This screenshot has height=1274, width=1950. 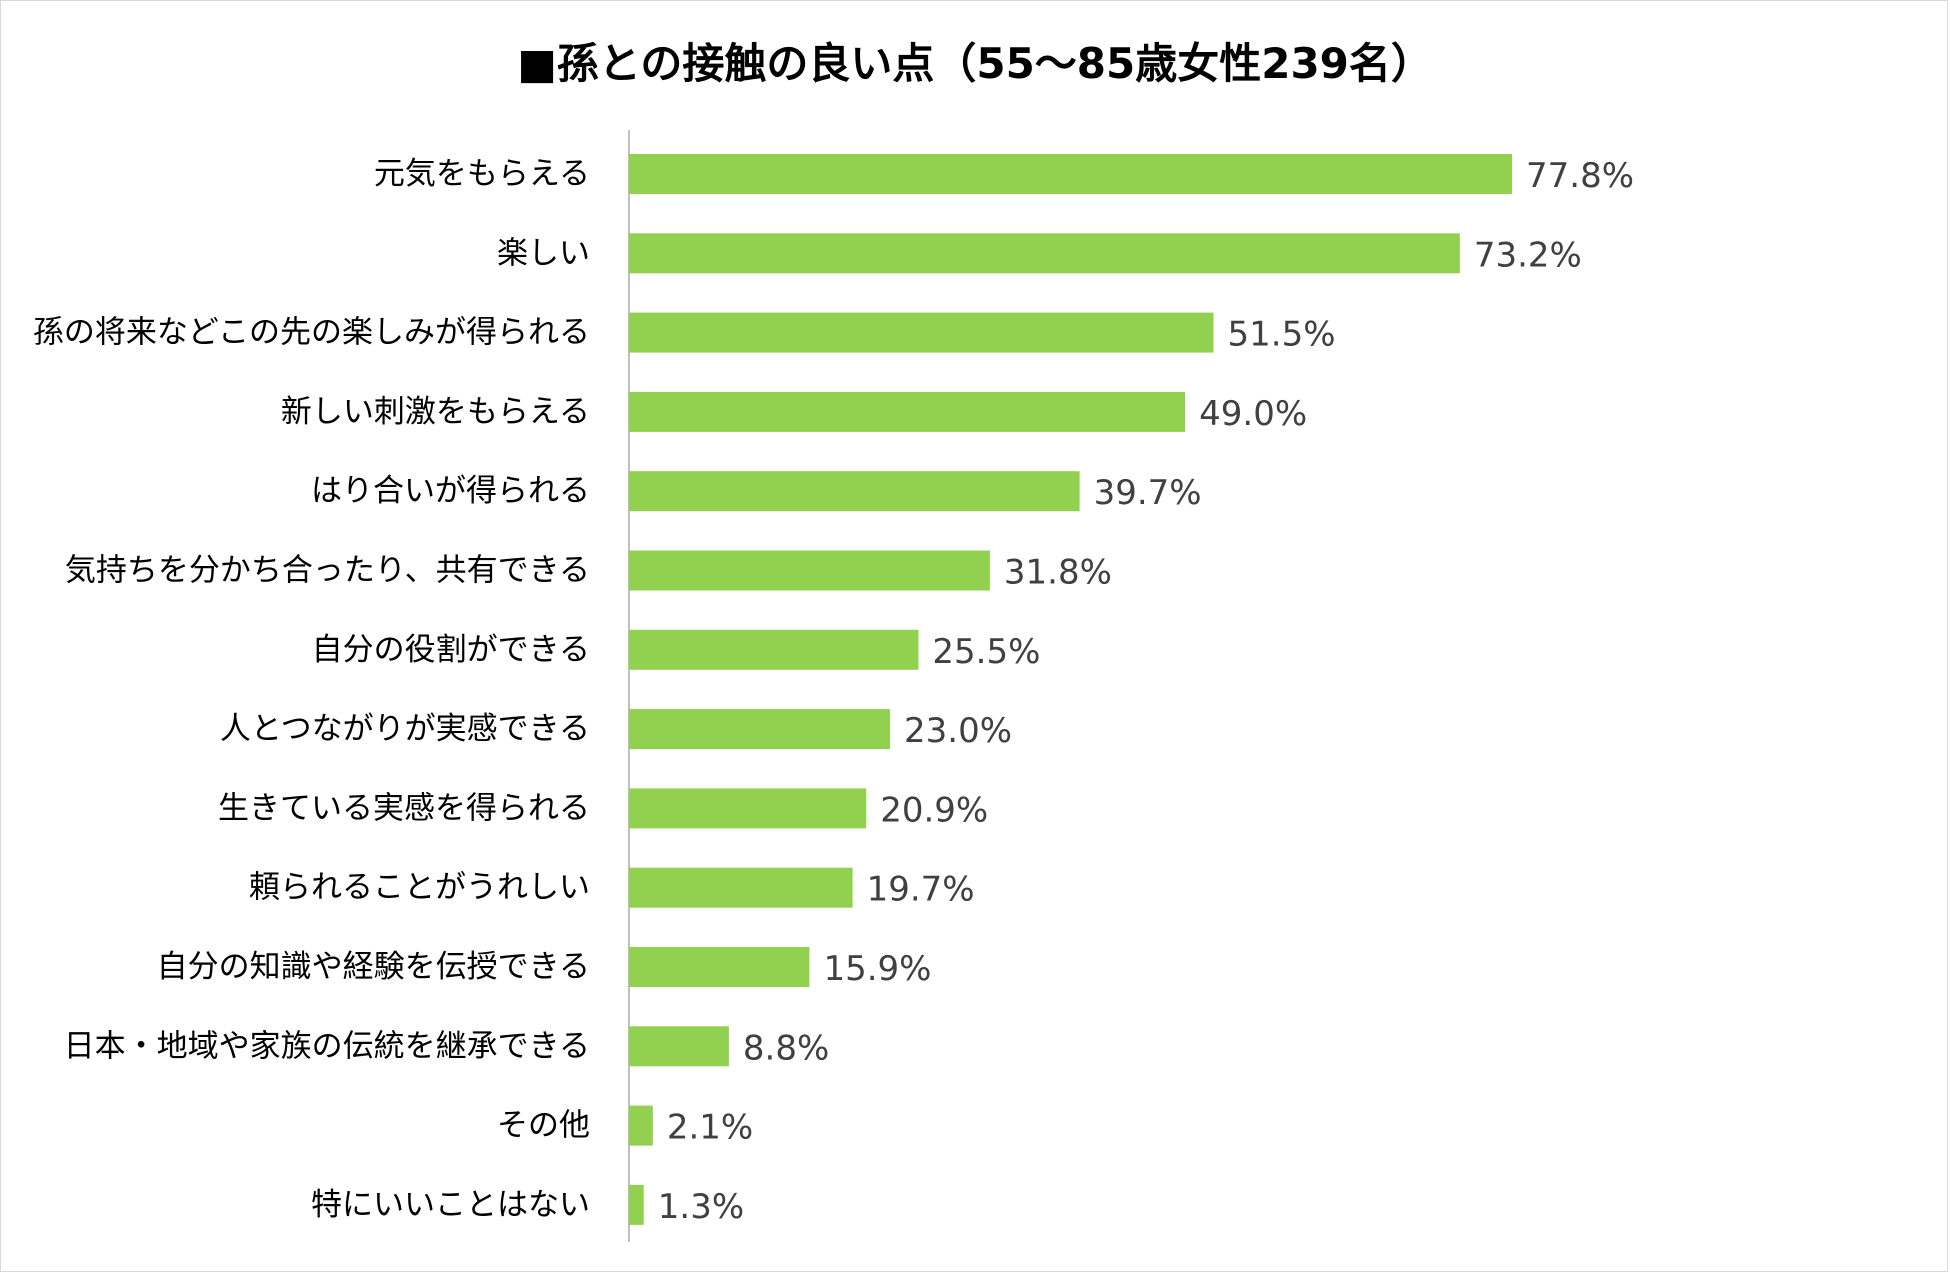 I want to click on value-label: 20.9%, so click(x=934, y=810).